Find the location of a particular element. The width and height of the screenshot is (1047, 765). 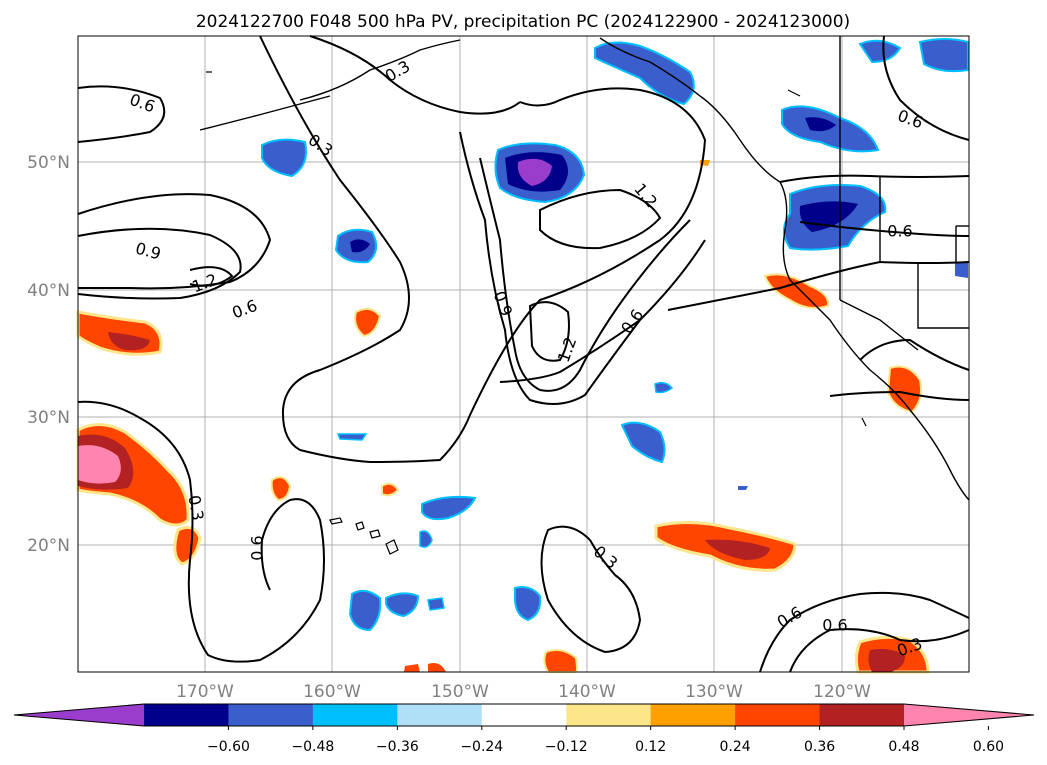

colorbar-tick-label: −0.36 is located at coordinates (397, 747).